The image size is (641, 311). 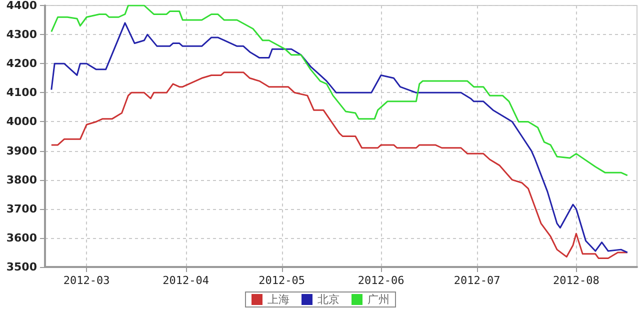 I want to click on y-tick-label: 3900, so click(x=22, y=151).